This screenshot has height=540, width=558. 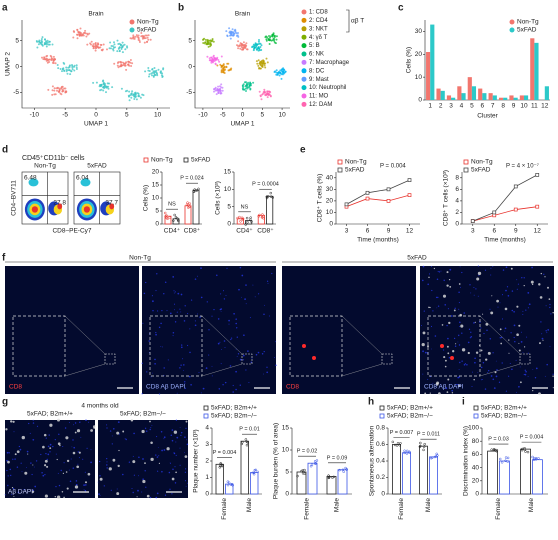 What do you see at coordinates (244, 231) in the screenshot?
I see `x-tick-label: CD4⁺` at bounding box center [244, 231].